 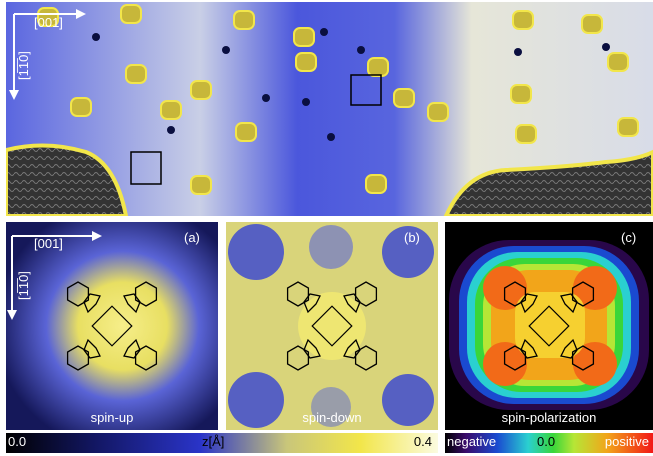 What do you see at coordinates (548, 182) in the screenshot?
I see `substrate-region-right` at bounding box center [548, 182].